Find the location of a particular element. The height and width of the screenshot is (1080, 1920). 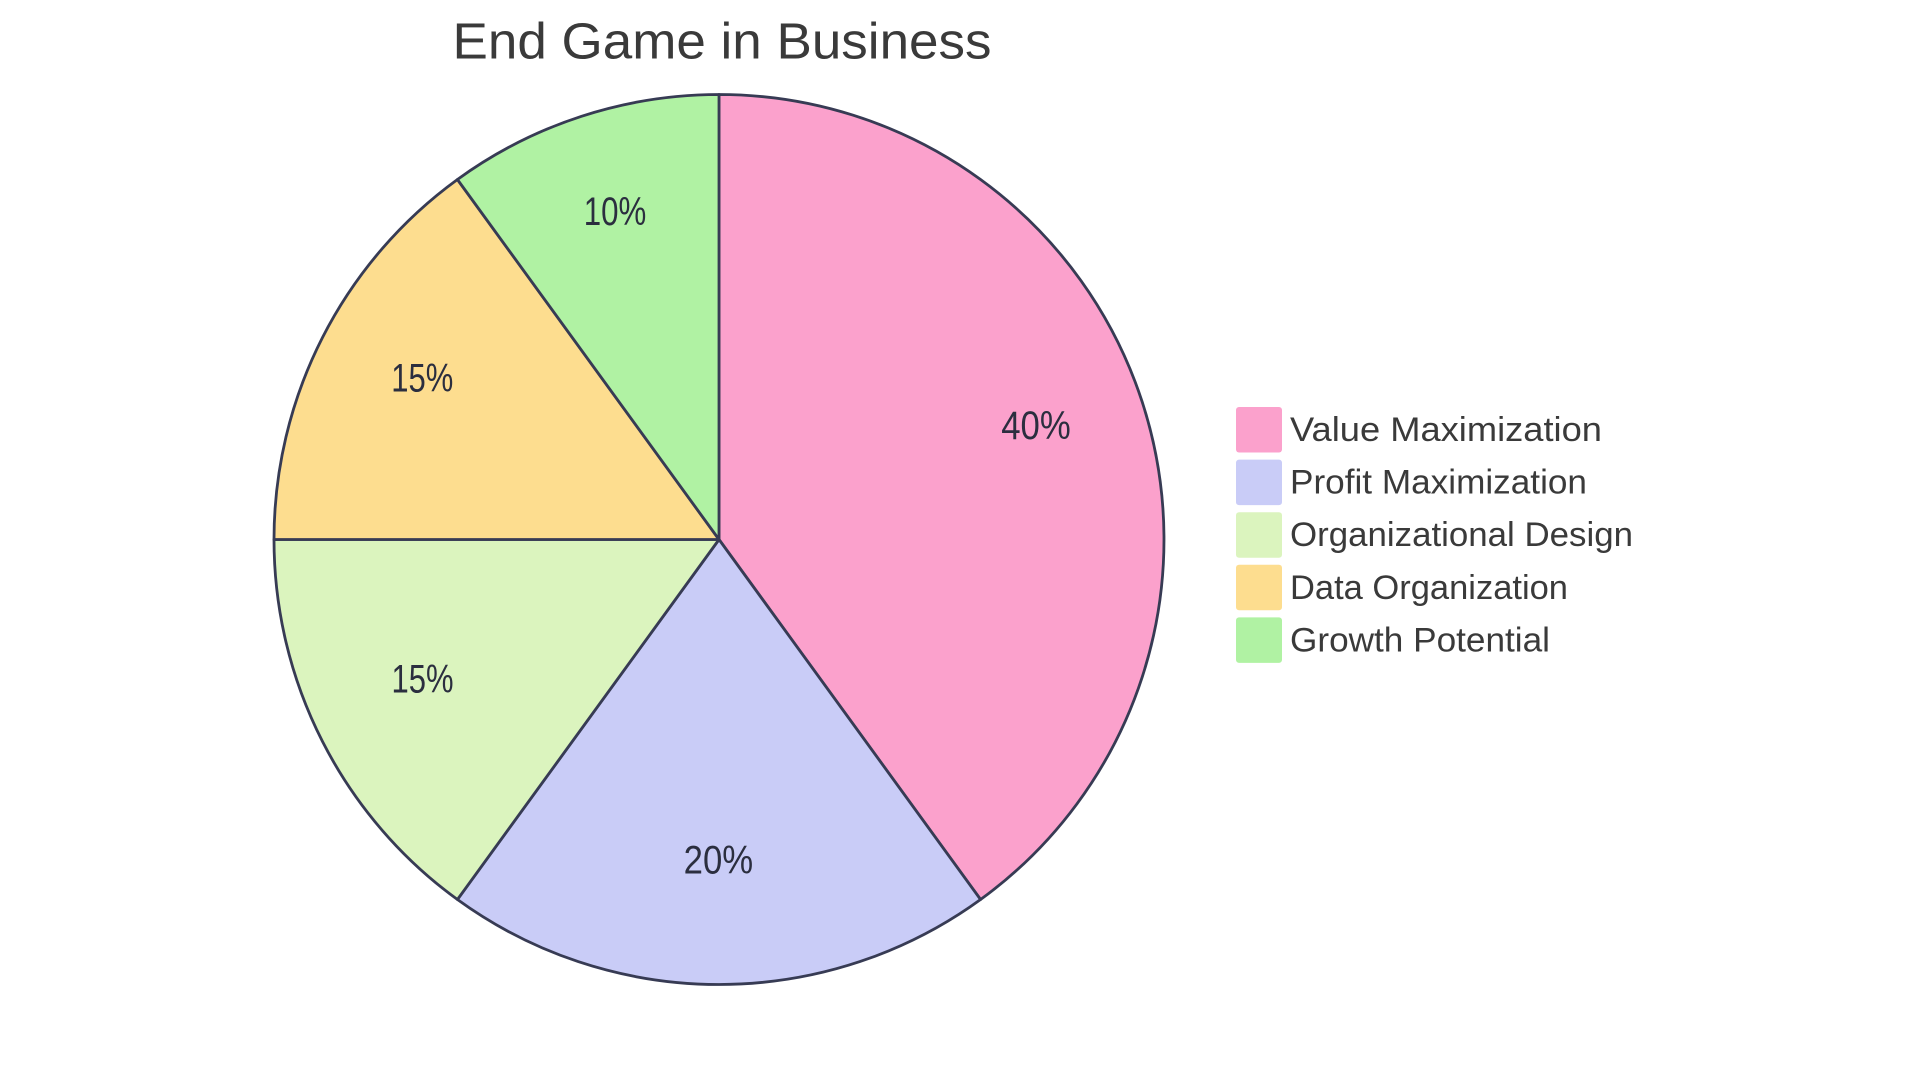

svg-text: 20% is located at coordinates (719, 861).